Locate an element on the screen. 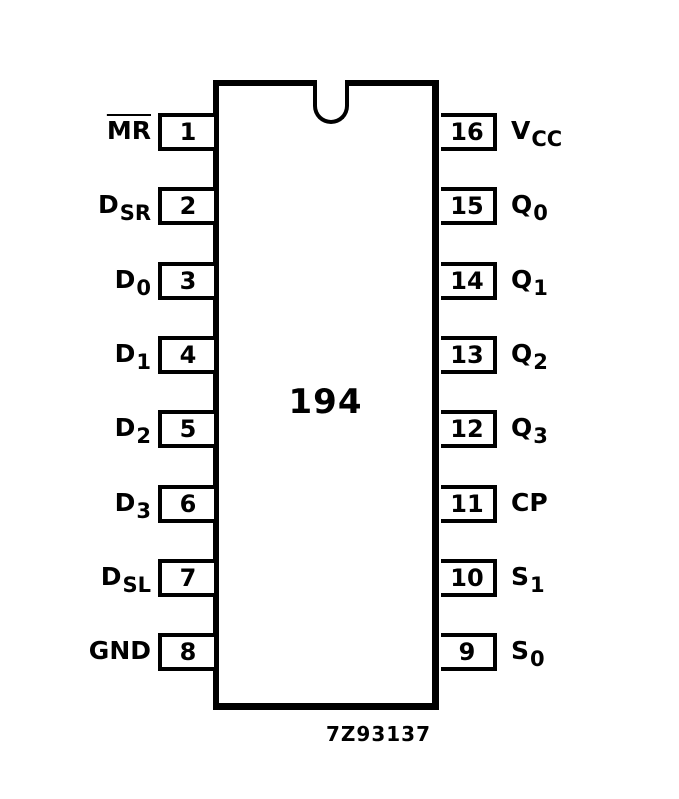 The image size is (679, 799). pin-9-box: 9 is located at coordinates (469, 652).